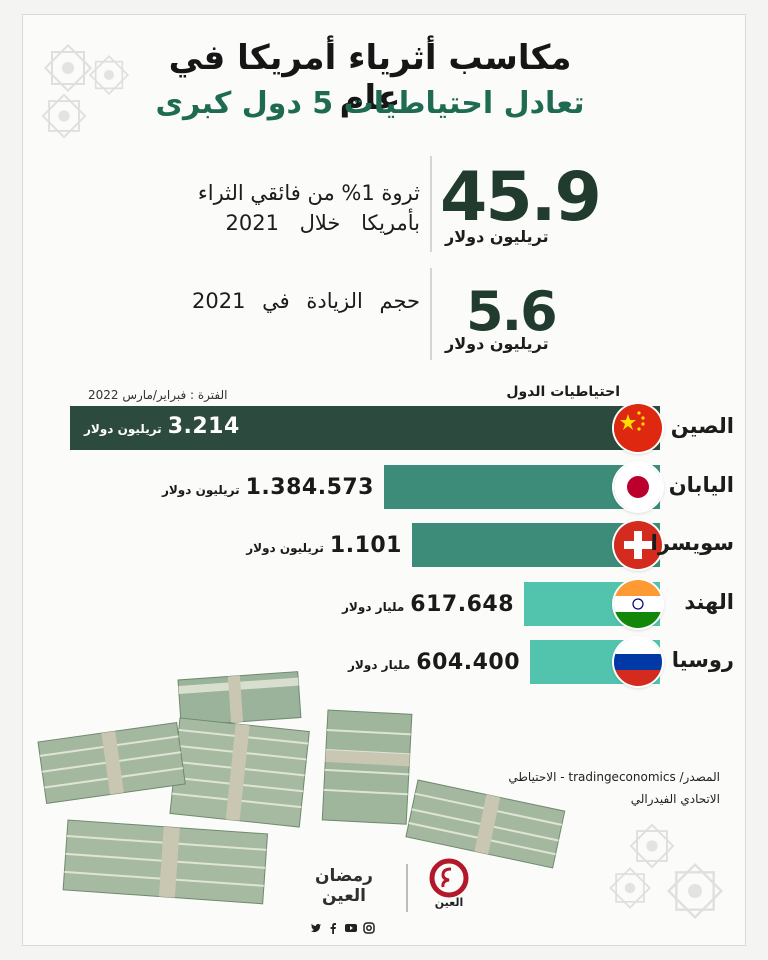  What do you see at coordinates (614, 777) in the screenshot?
I see `source-line-1: المصدر/ tradingeconomics - الاحتياطي` at bounding box center [614, 777].